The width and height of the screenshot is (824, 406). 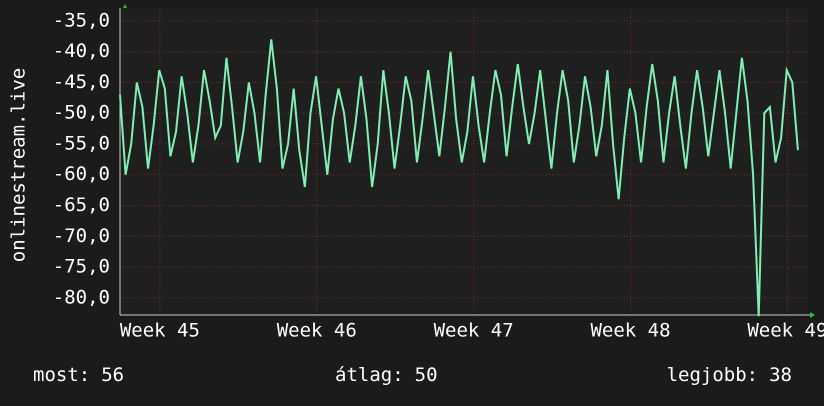 What do you see at coordinates (81, 82) in the screenshot?
I see `y-tick-label: -45,0` at bounding box center [81, 82].